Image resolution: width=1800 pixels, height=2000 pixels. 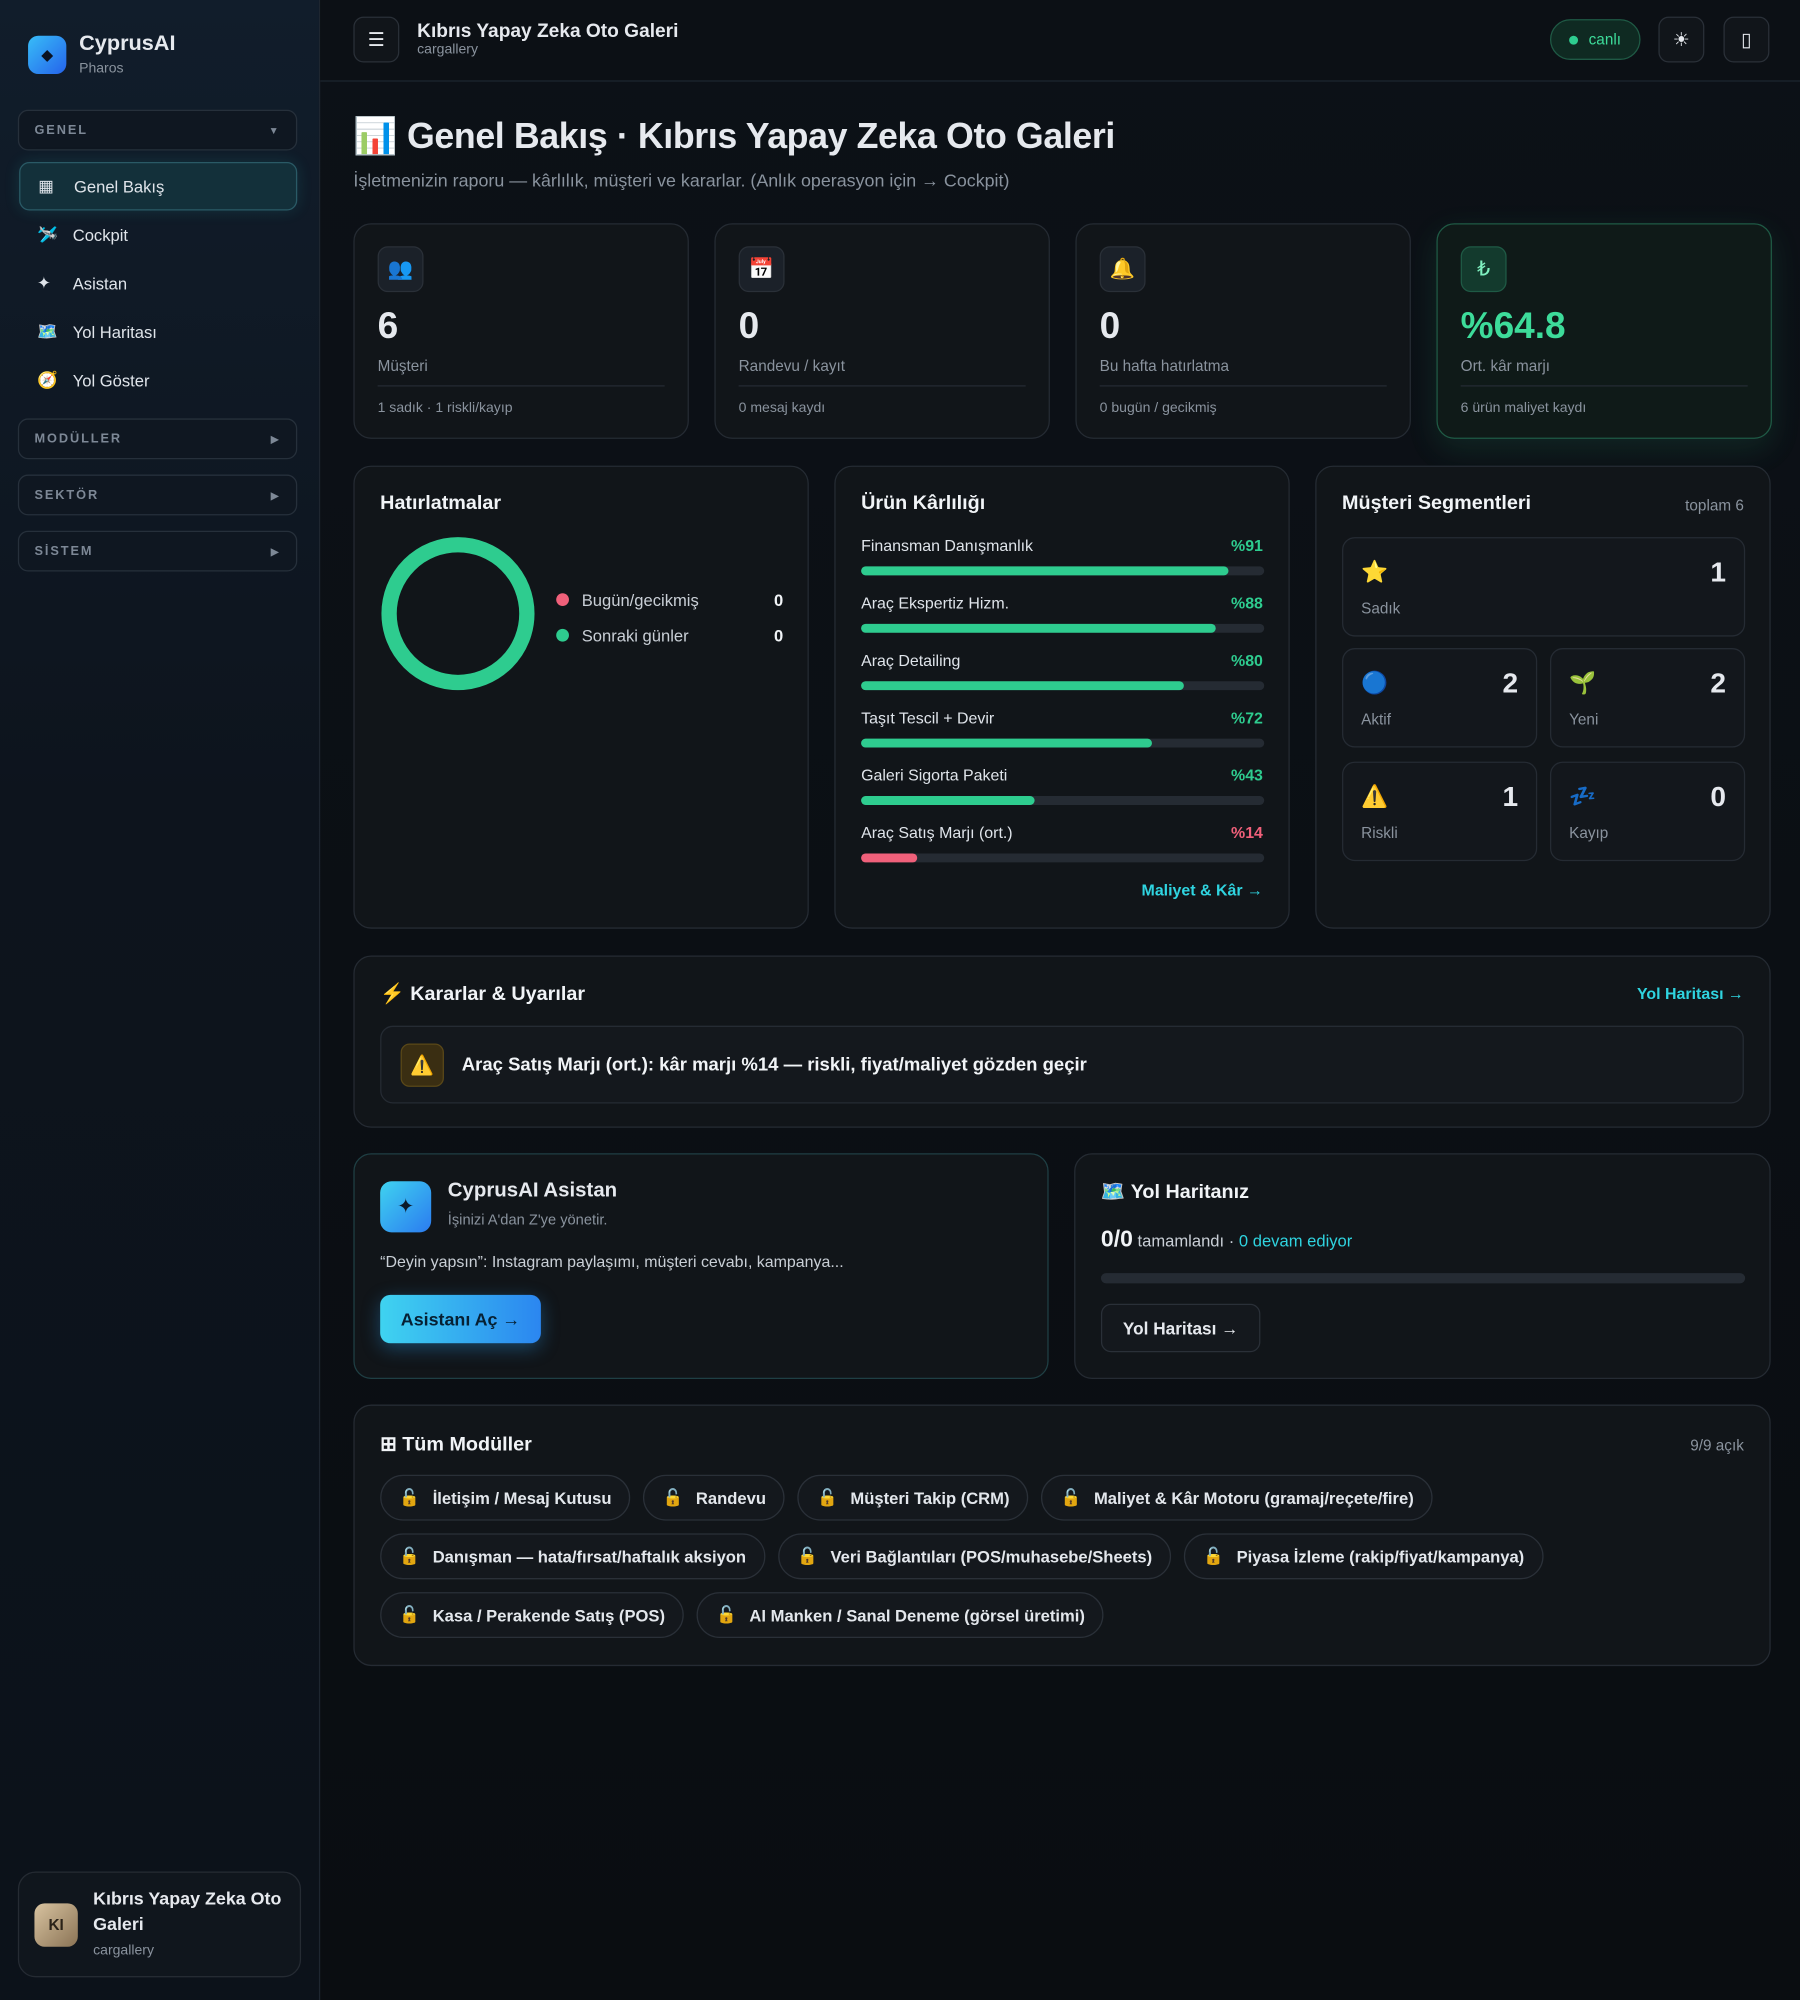 What do you see at coordinates (157, 439) in the screenshot?
I see `nav-section: MODÜLLER ▶` at bounding box center [157, 439].